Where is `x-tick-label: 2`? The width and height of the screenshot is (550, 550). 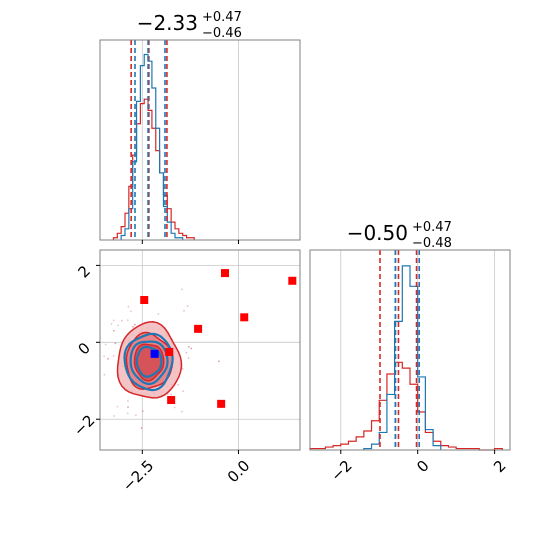 x-tick-label: 2 is located at coordinates (499, 466).